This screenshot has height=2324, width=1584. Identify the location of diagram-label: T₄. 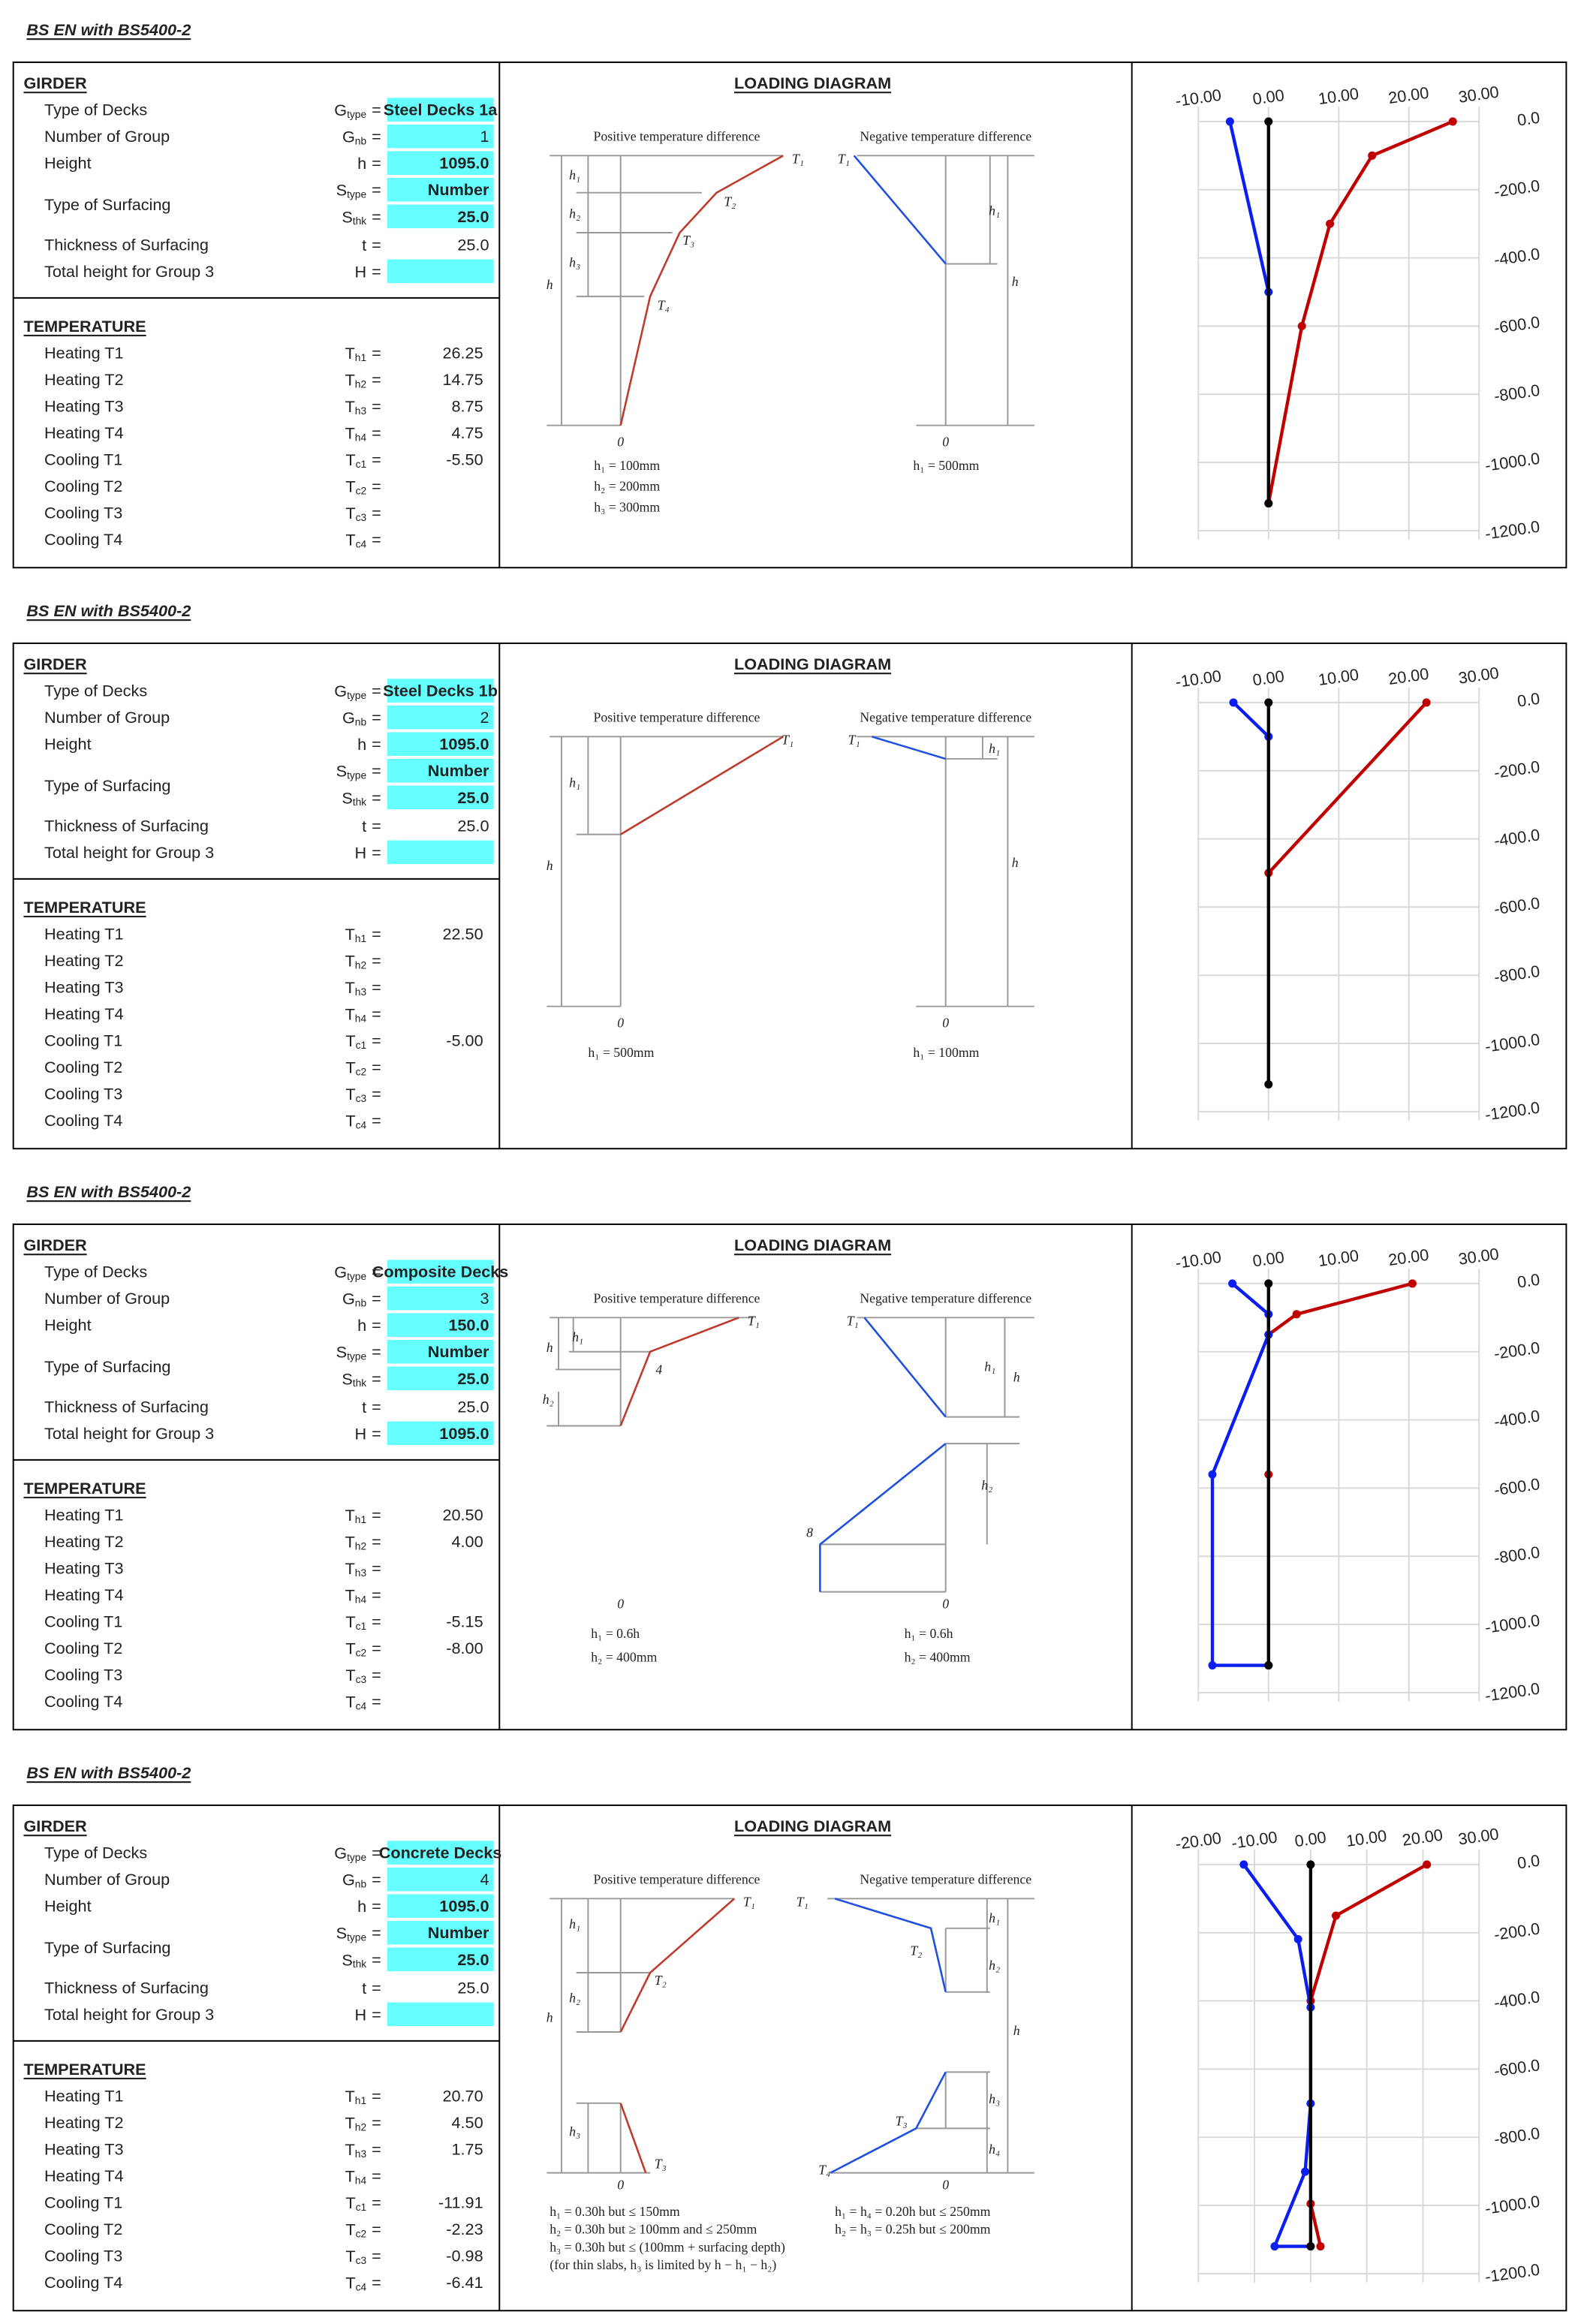
(824, 2170).